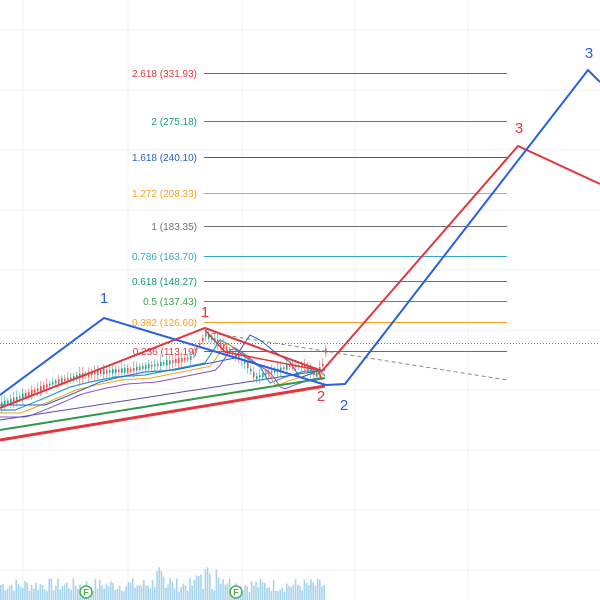 Image resolution: width=600 pixels, height=600 pixels. What do you see at coordinates (344, 405) in the screenshot?
I see `blue-wave-label: 2` at bounding box center [344, 405].